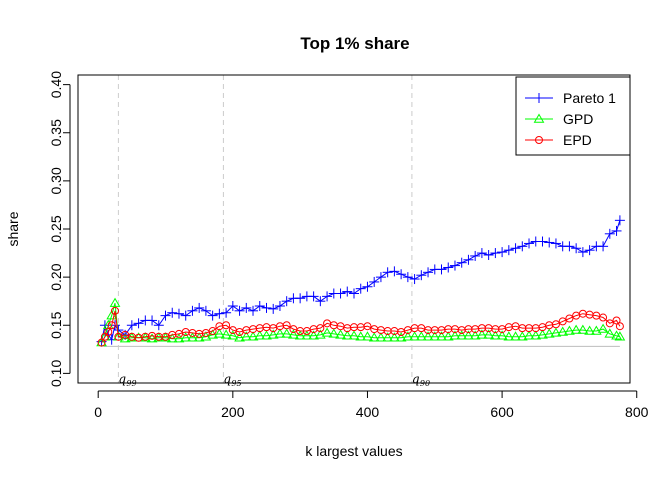 The height and width of the screenshot is (480, 672). What do you see at coordinates (578, 119) in the screenshot?
I see `legend-label: GPD` at bounding box center [578, 119].